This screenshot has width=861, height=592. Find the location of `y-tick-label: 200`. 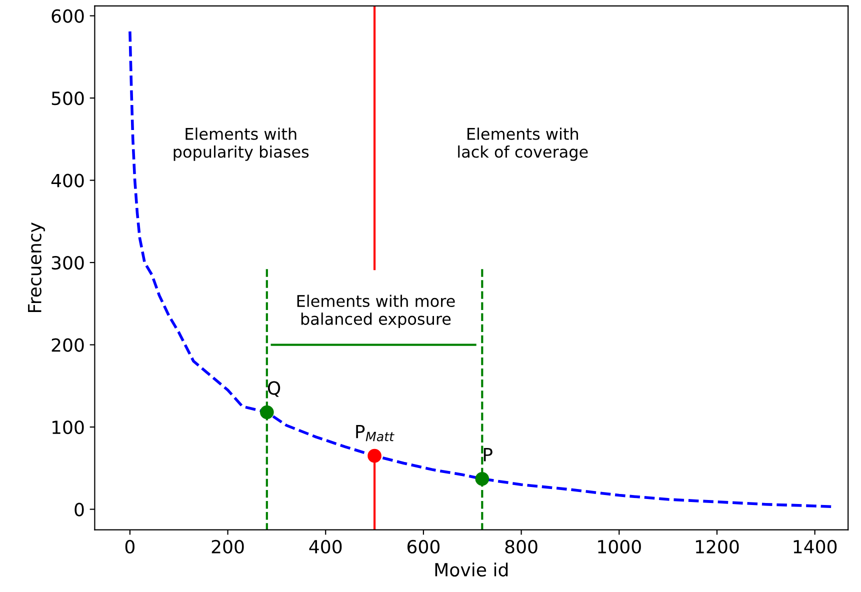

y-tick-label: 200 is located at coordinates (68, 345).